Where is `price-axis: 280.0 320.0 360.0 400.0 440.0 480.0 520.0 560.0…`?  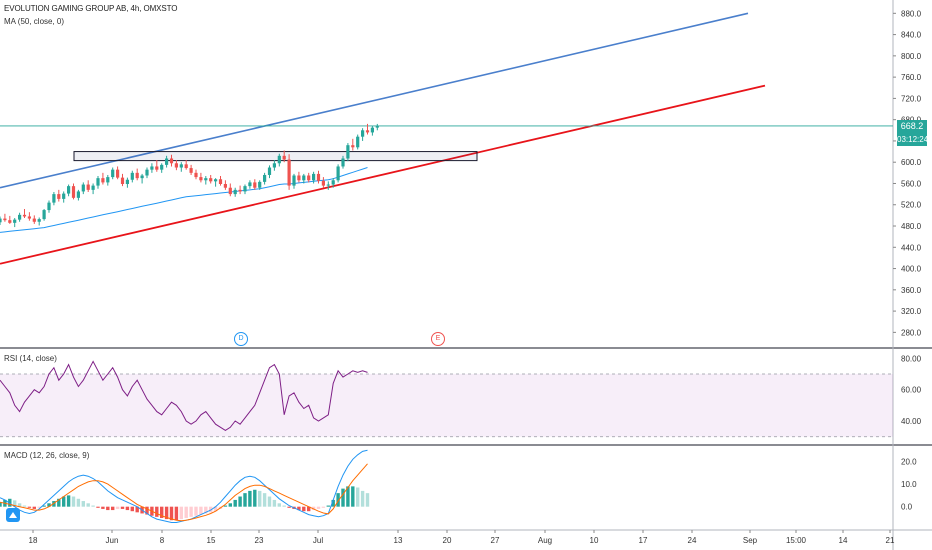 price-axis: 280.0 320.0 360.0 400.0 440.0 480.0 520.0 560.0… is located at coordinates (907, 260).